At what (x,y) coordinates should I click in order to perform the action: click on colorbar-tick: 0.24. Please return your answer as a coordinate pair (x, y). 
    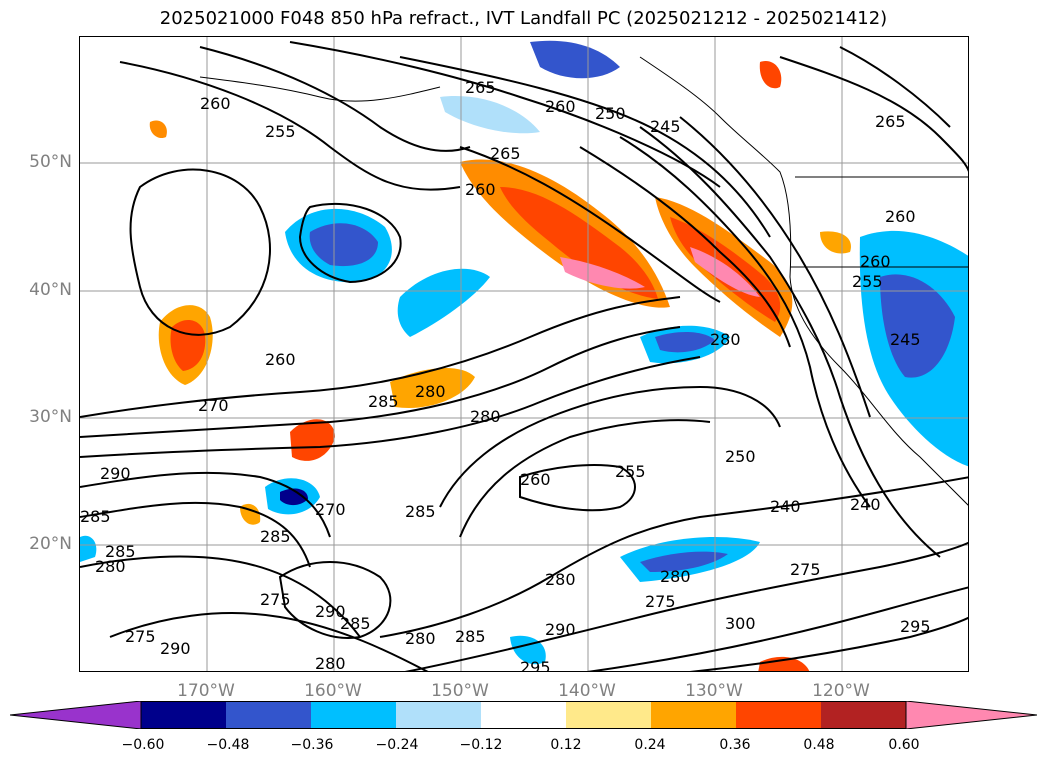
    Looking at the image, I should click on (650, 745).